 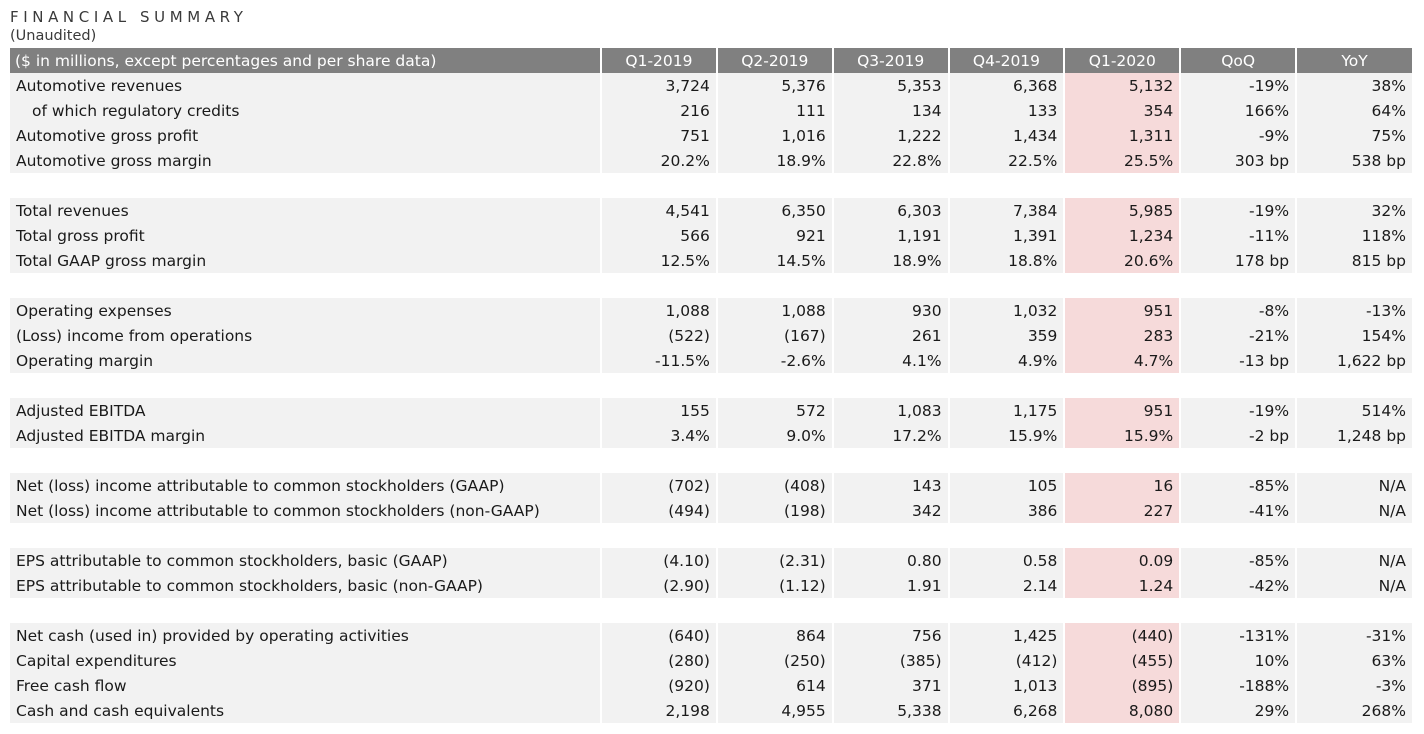 What do you see at coordinates (306, 110) in the screenshot?
I see `row-label: of which regulatory credits` at bounding box center [306, 110].